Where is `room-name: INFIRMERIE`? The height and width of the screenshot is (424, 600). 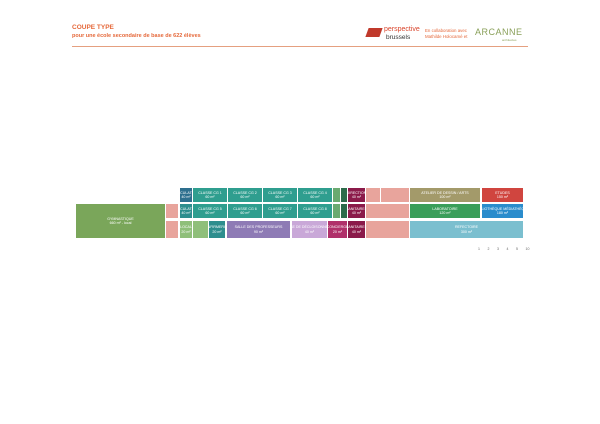
room-name: INFIRMERIE is located at coordinates (217, 227).